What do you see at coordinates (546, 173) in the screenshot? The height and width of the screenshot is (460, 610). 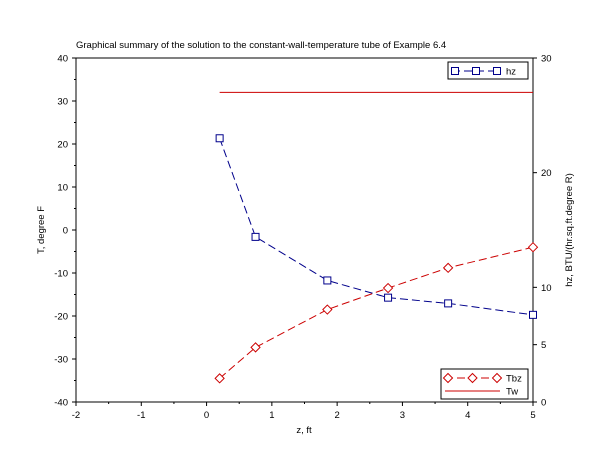 I see `y-right-tick-label: 20` at bounding box center [546, 173].